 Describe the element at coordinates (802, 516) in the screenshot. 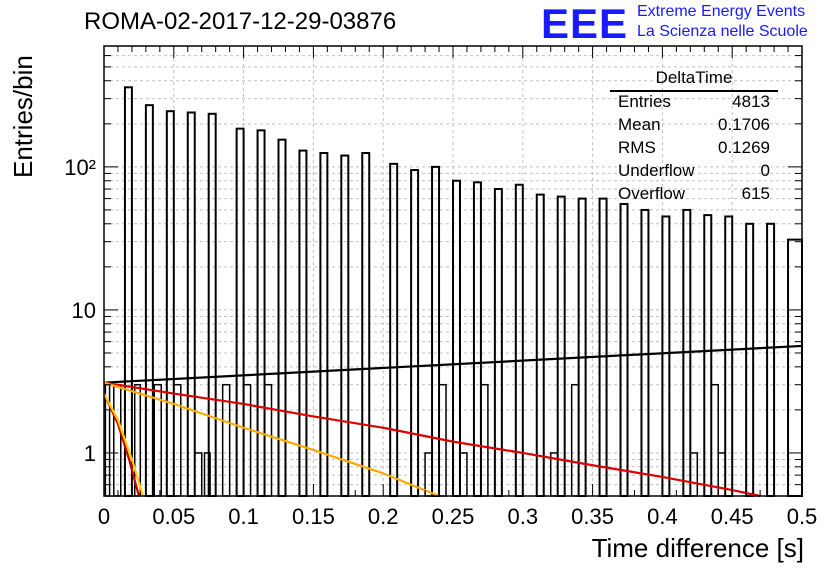

I see `x-tick-label: 0.5` at that location.